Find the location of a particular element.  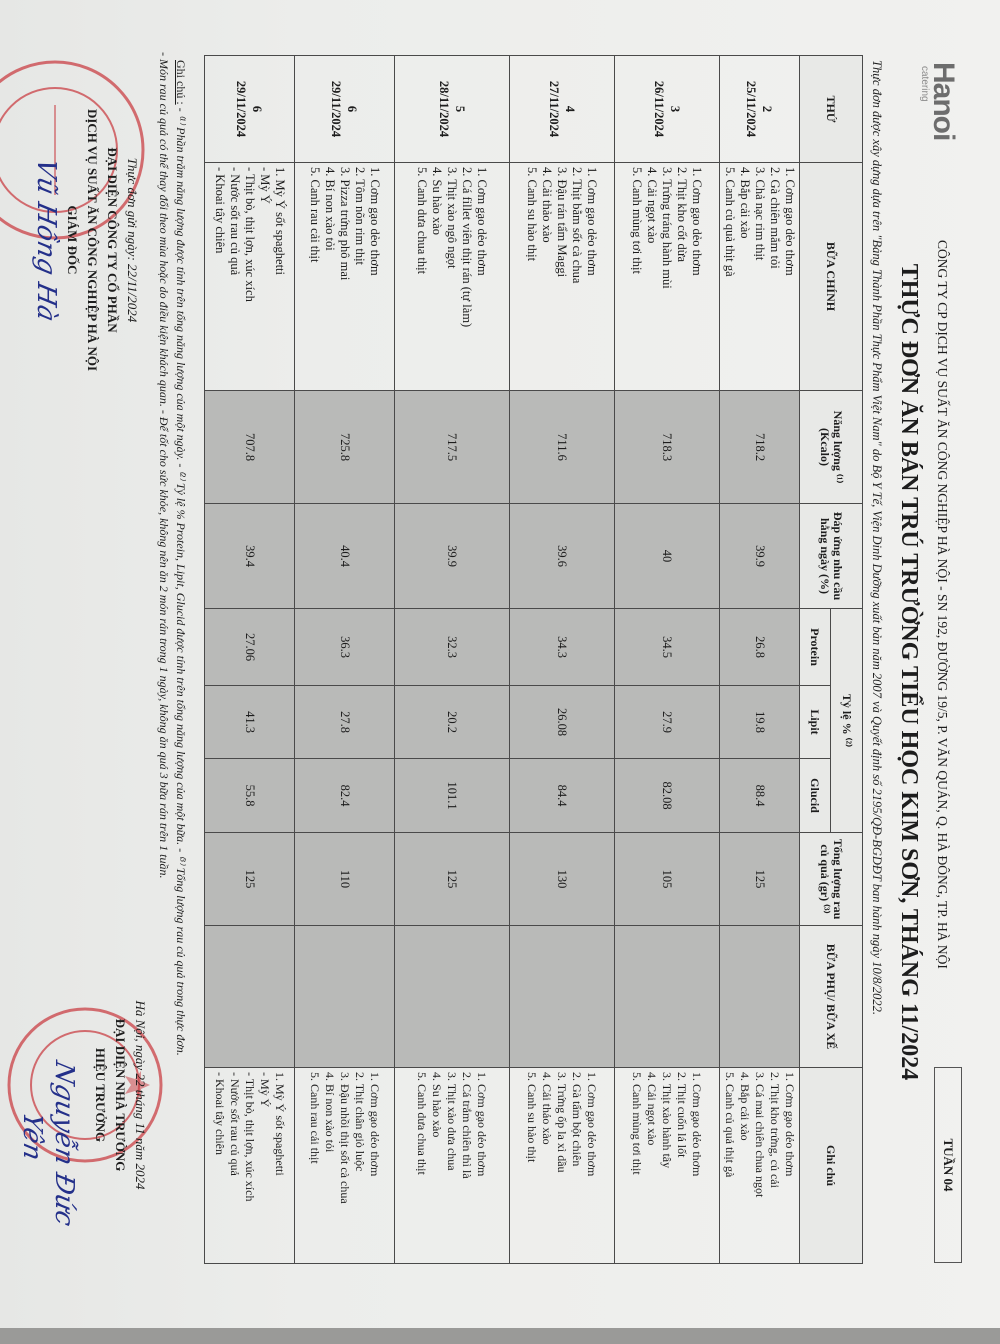

day-cell: 3 26/11/2024 is located at coordinates (667, 109).